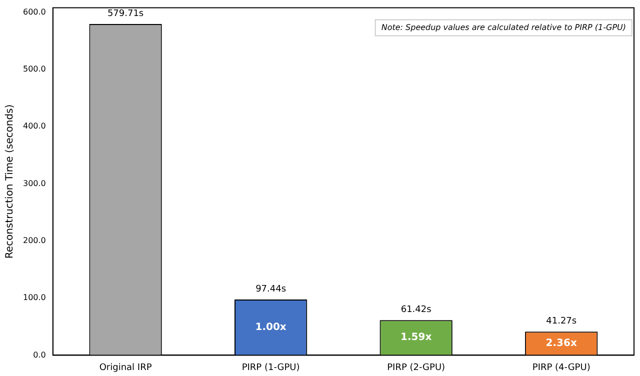  What do you see at coordinates (125, 367) in the screenshot?
I see `x-tick-label: Original IRP` at bounding box center [125, 367].